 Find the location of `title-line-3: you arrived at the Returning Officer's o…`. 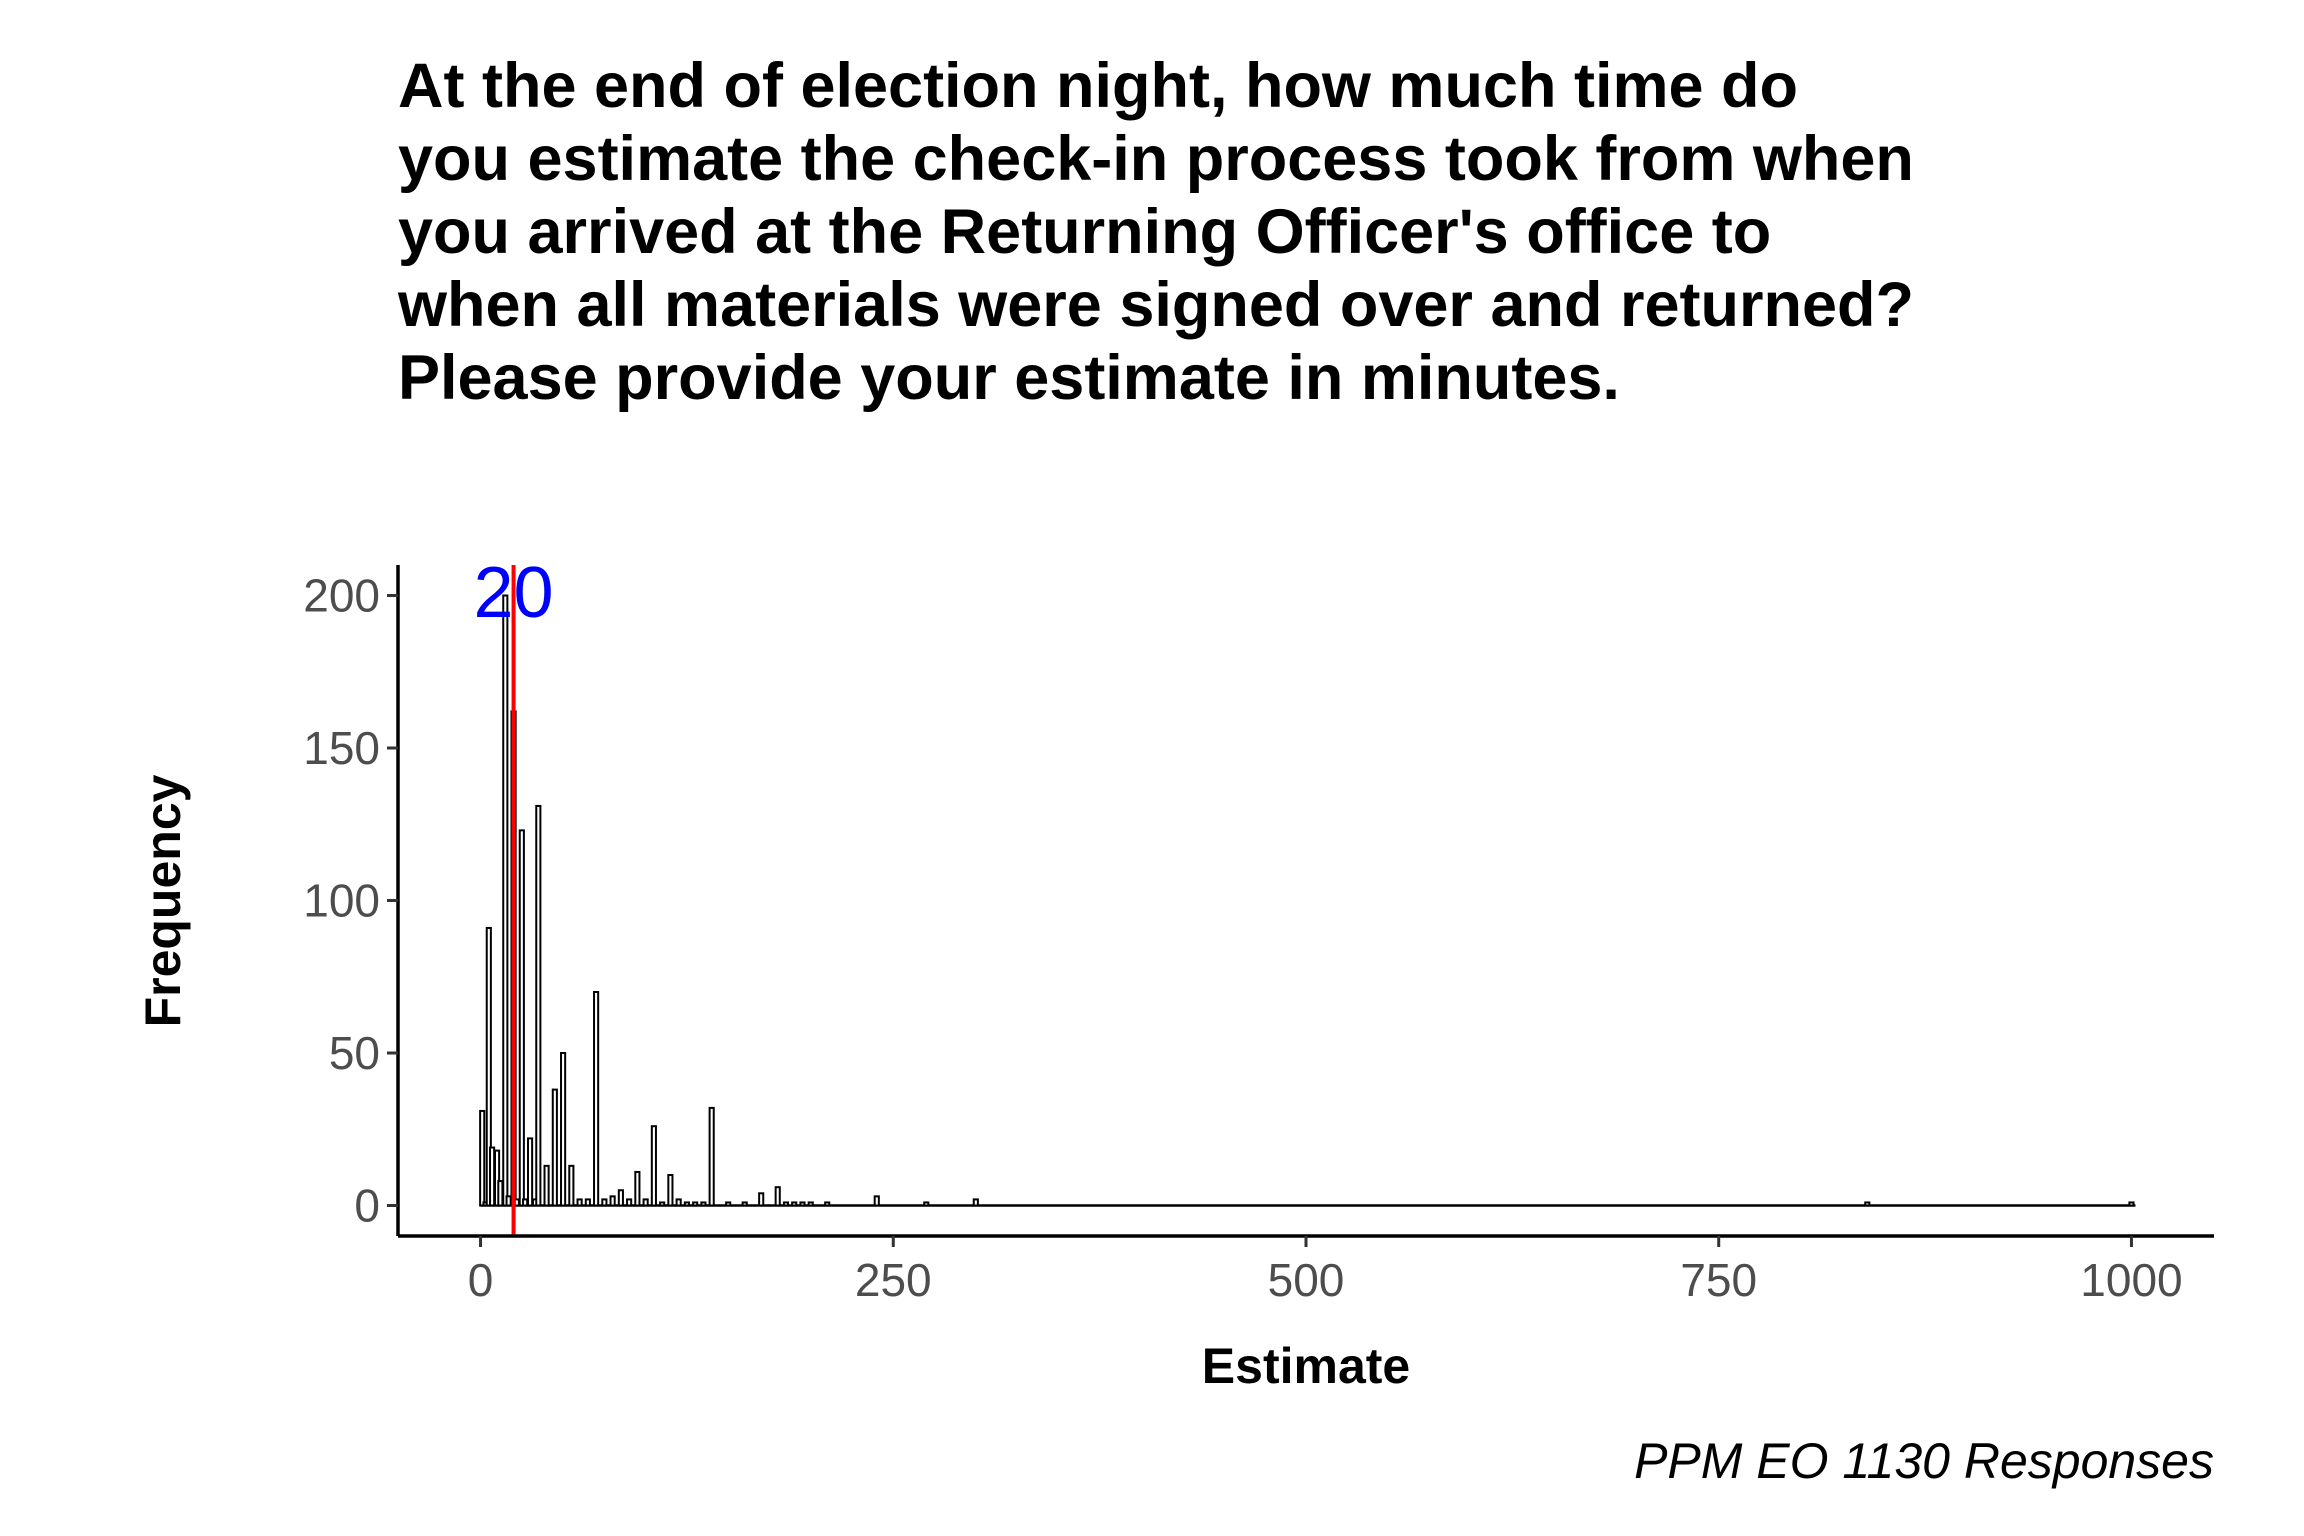

title-line-3: you arrived at the Returning Officer's o… is located at coordinates (1084, 232).